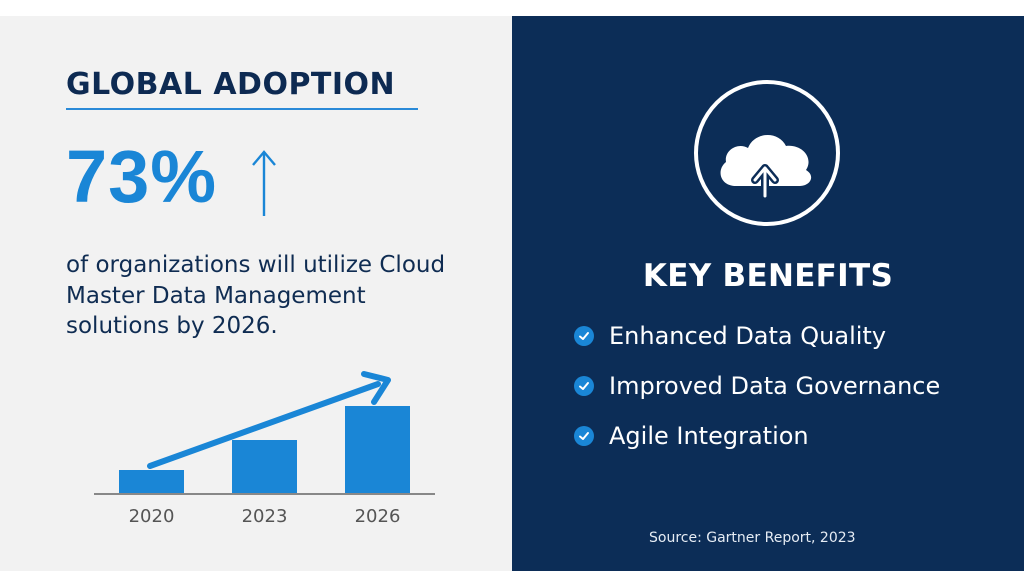  Describe the element at coordinates (766, 167) in the screenshot. I see `cloud-upload-icon` at that location.